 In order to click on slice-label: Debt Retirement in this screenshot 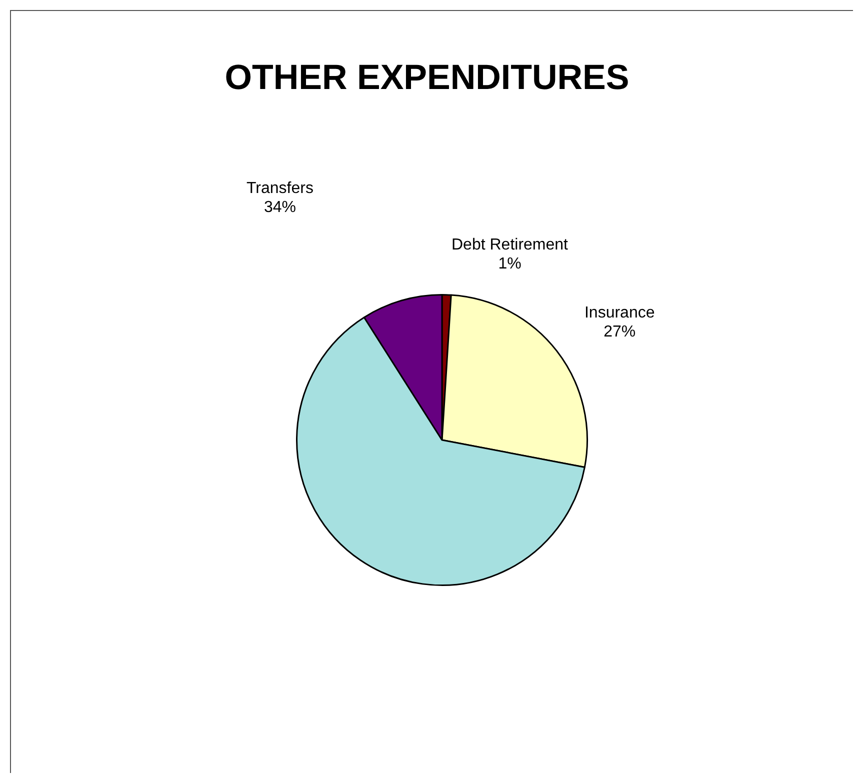, I will do `click(510, 245)`.